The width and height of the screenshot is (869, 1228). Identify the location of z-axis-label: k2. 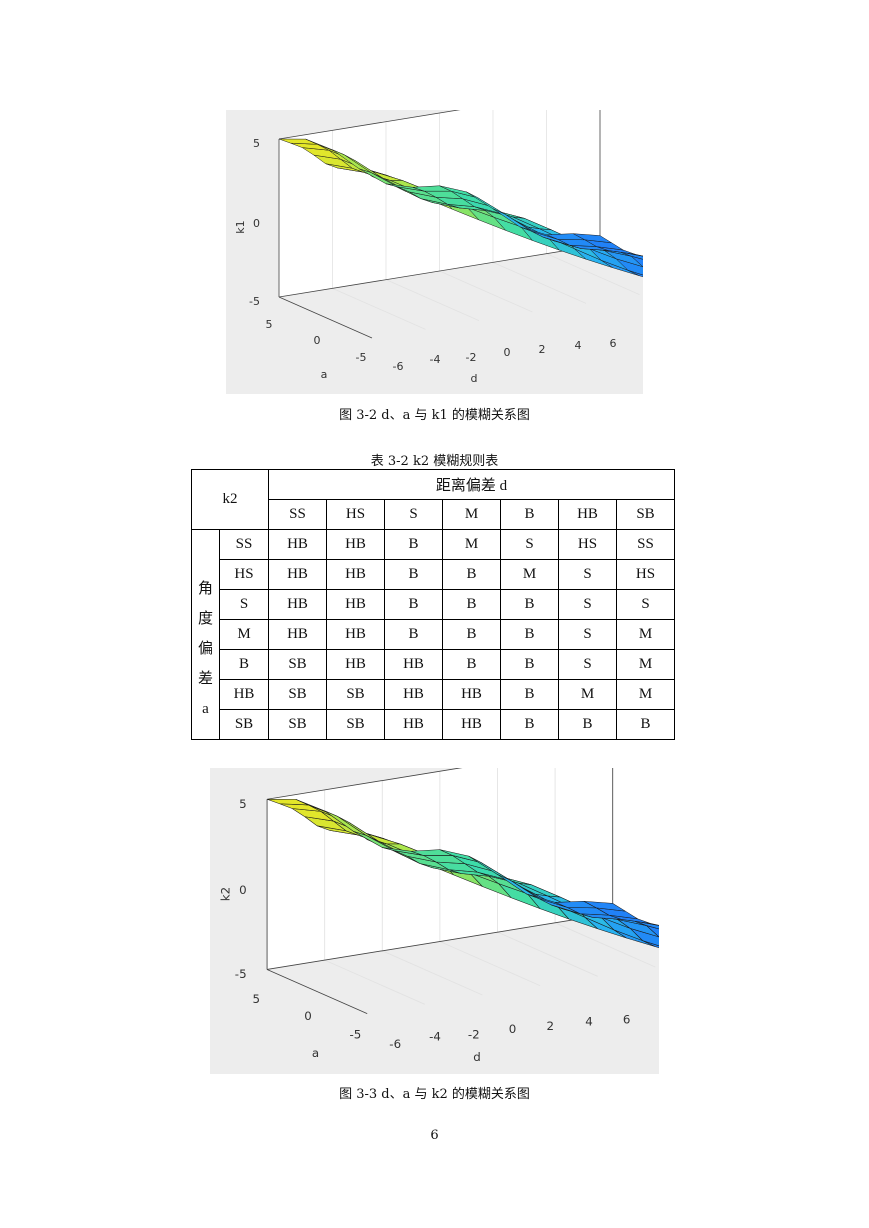
(225, 894).